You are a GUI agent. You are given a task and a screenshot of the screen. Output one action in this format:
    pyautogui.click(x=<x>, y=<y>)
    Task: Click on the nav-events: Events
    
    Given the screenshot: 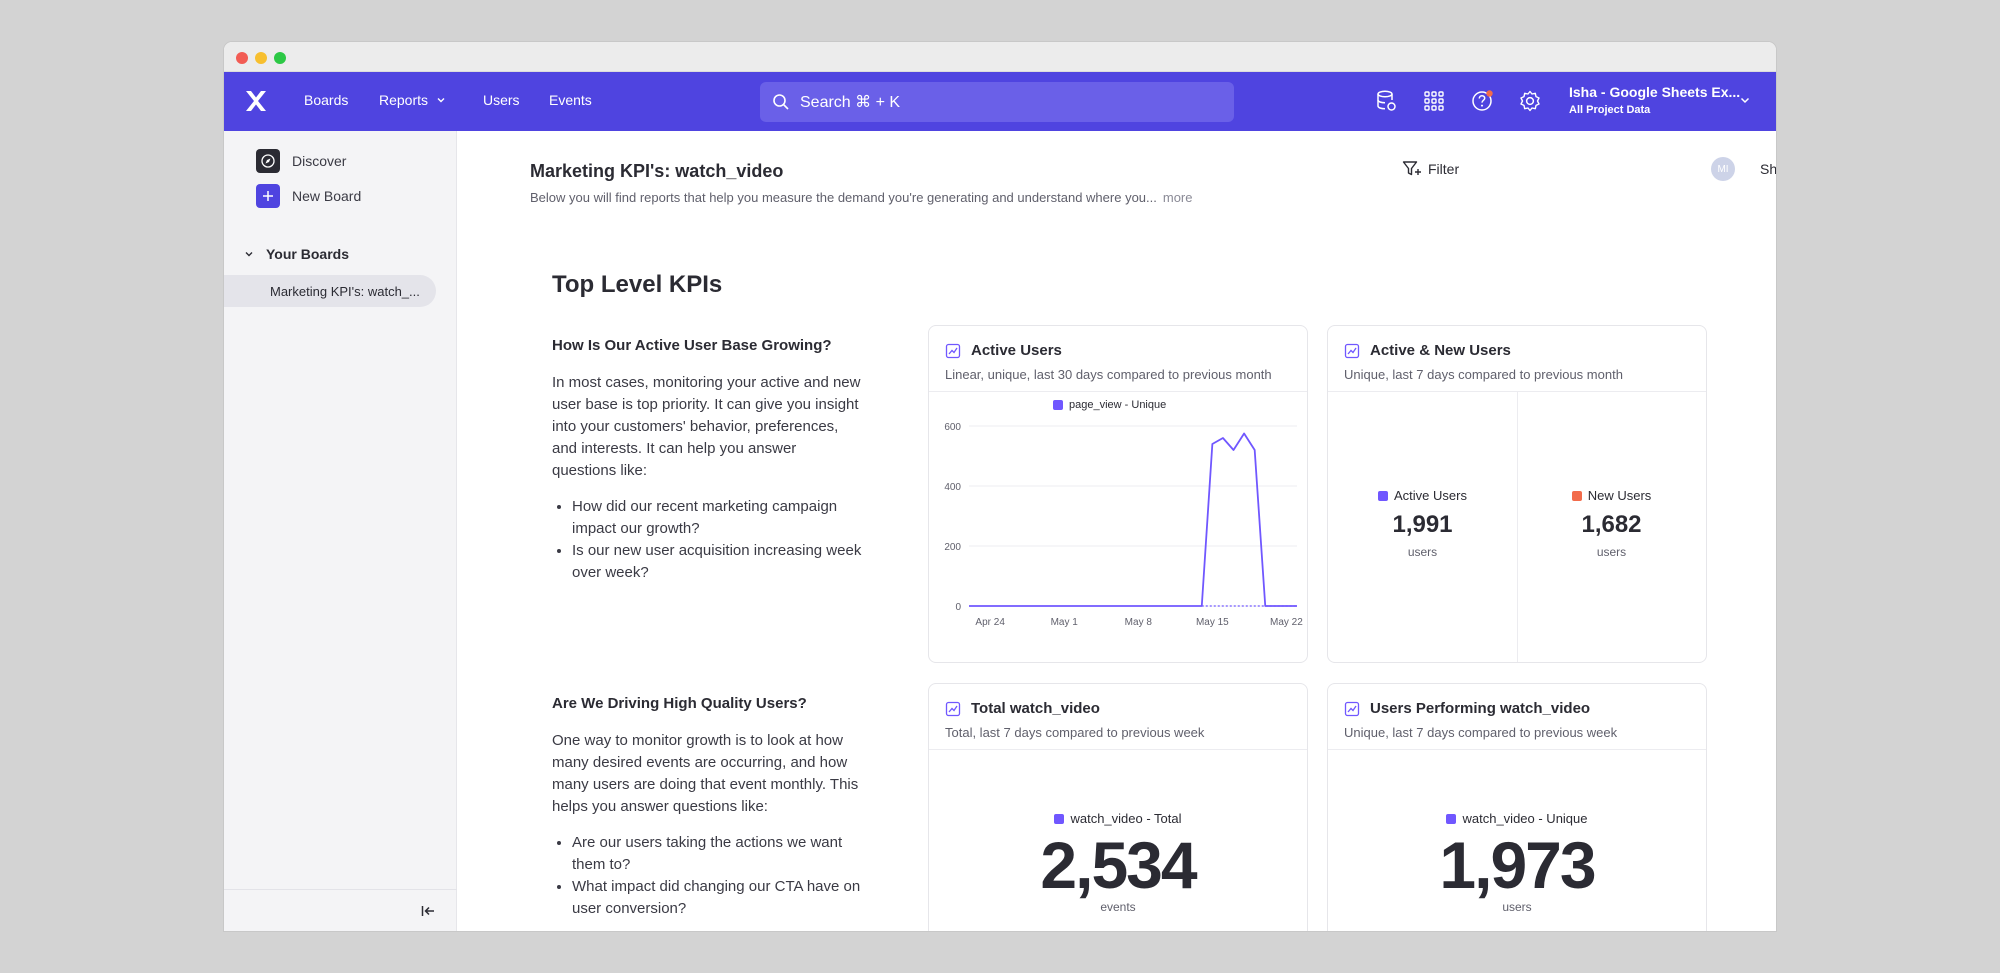 What is the action you would take?
    pyautogui.click(x=570, y=100)
    